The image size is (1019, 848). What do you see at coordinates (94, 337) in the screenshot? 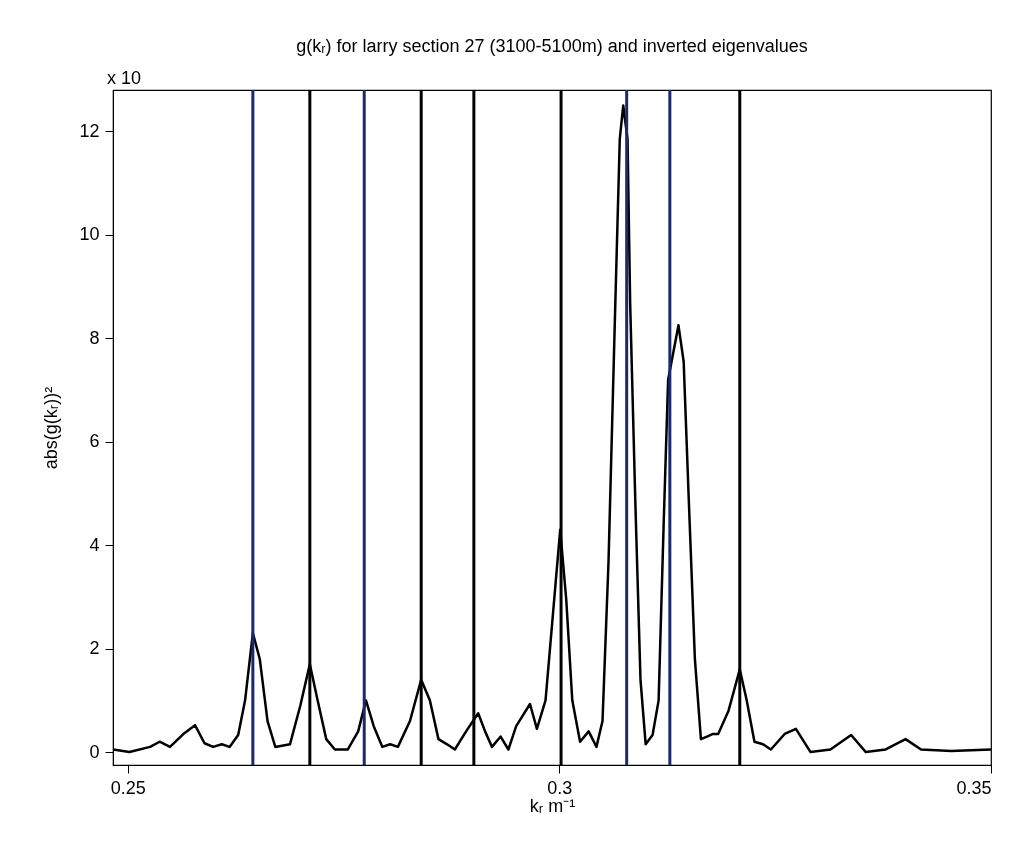
I see `y-tick-label: 8` at bounding box center [94, 337].